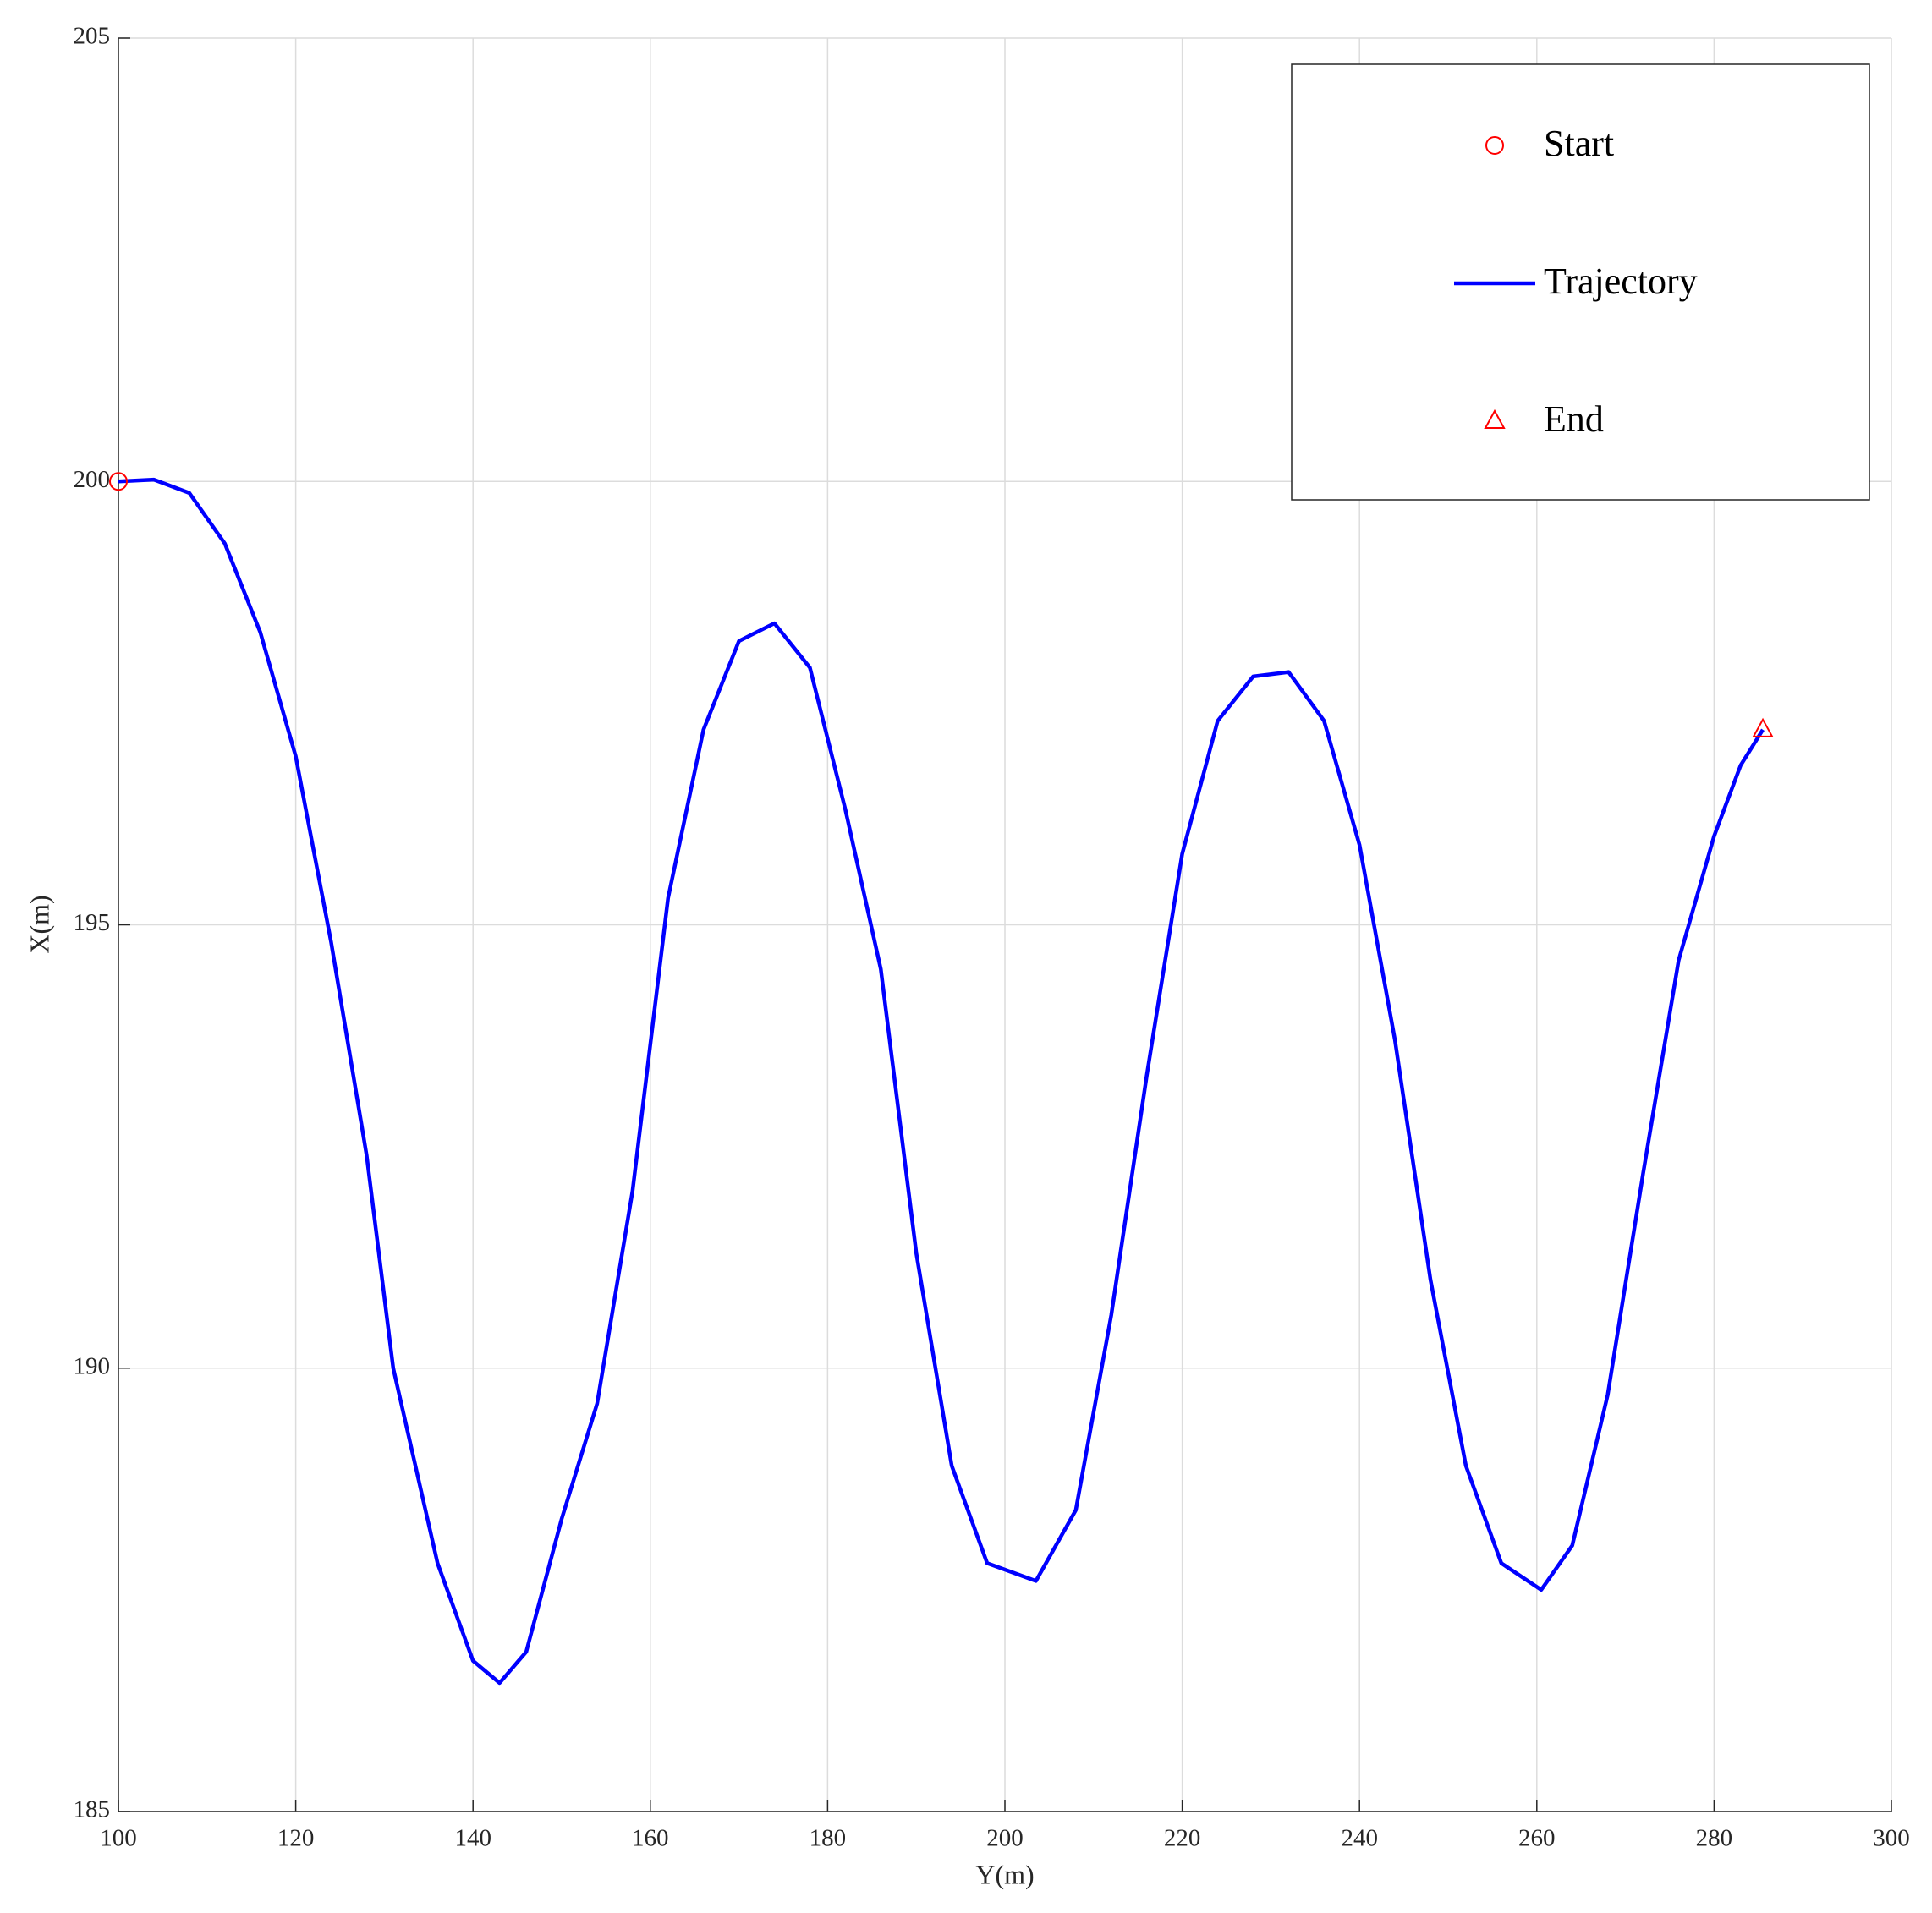  Describe the element at coordinates (92, 36) in the screenshot. I see `y-tick-label: 205` at that location.